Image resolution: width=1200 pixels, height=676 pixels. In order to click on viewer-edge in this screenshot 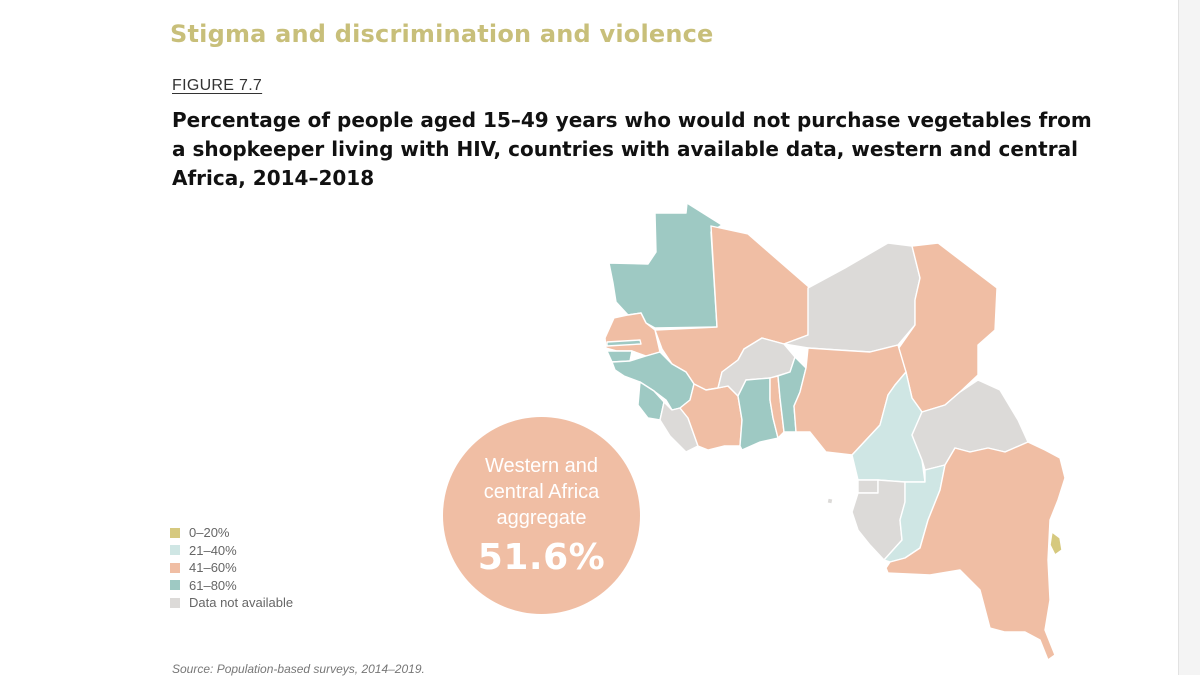, I will do `click(1189, 337)`.